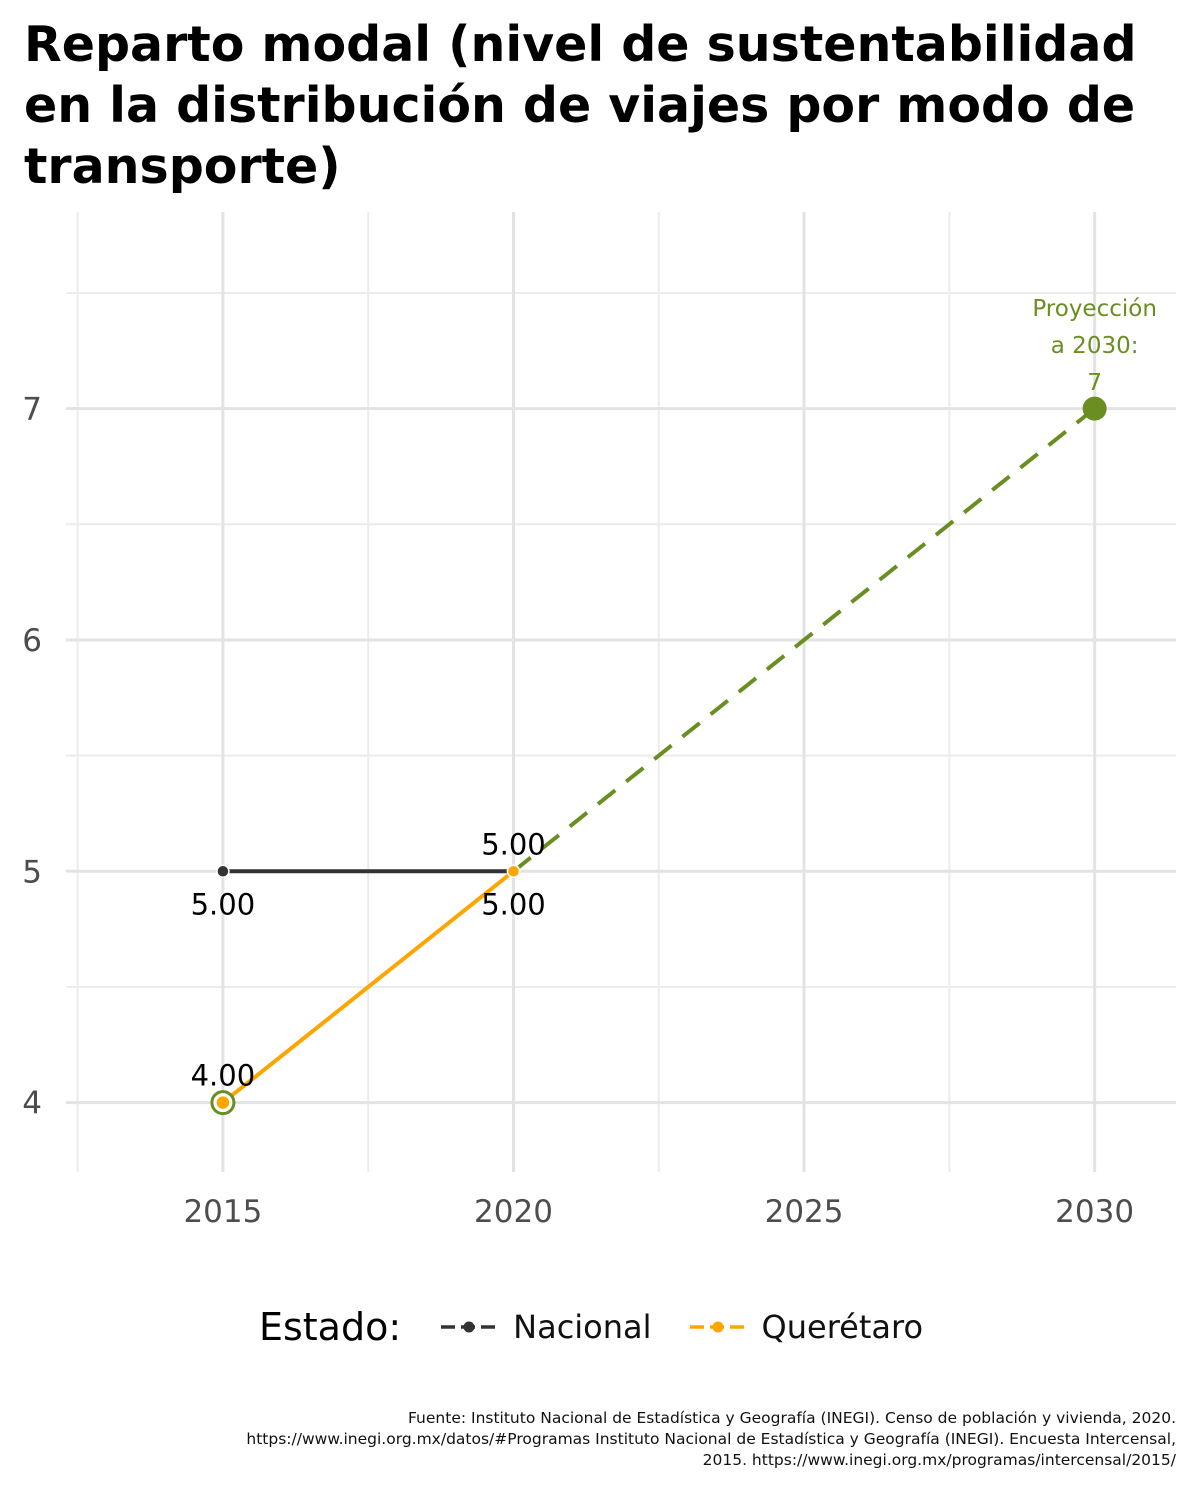  What do you see at coordinates (330, 1327) in the screenshot?
I see `legend-title: Estado:` at bounding box center [330, 1327].